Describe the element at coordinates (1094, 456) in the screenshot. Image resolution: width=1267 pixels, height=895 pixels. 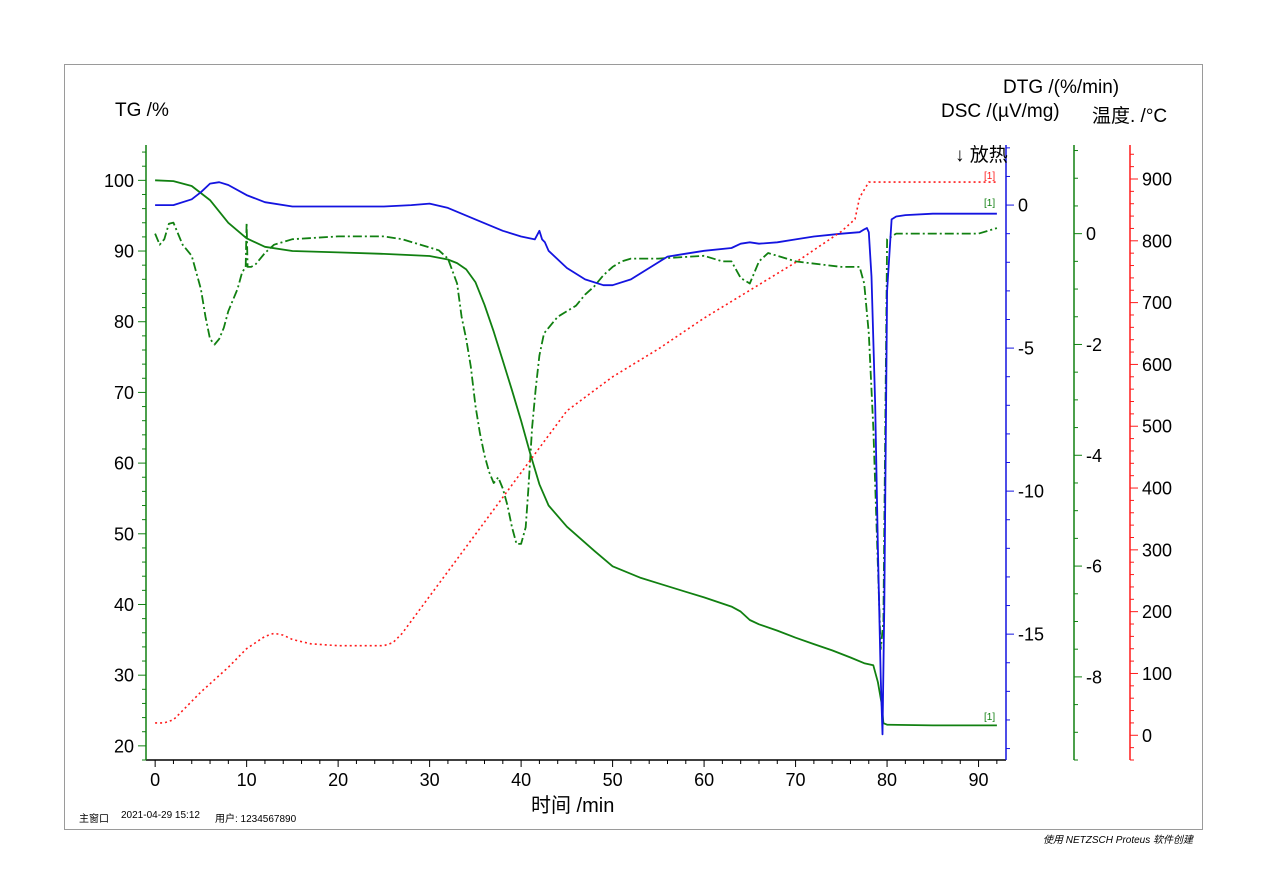
I see `dtg-axis-tick-label: -4` at that location.